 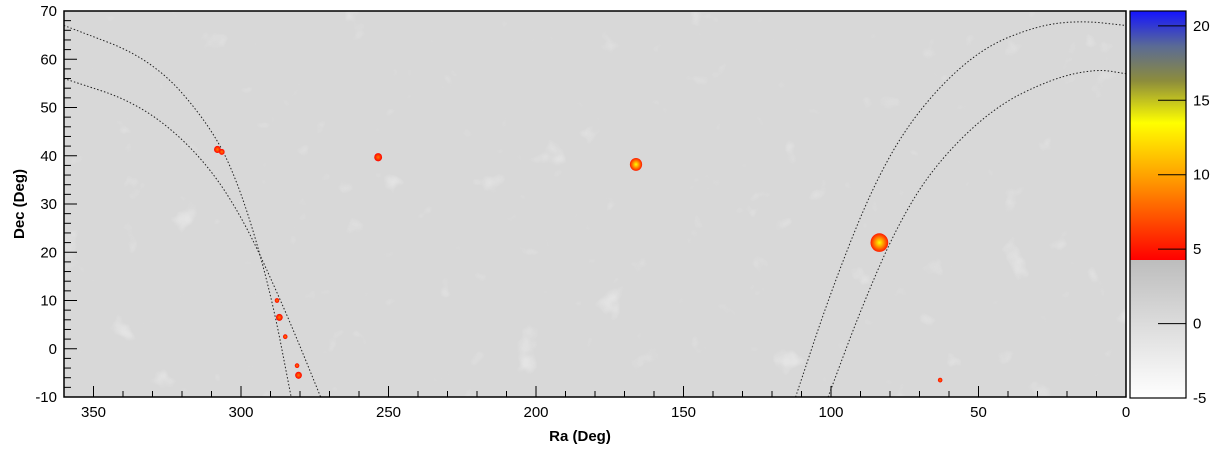 I want to click on y-tick-label: 50, so click(x=48, y=108).